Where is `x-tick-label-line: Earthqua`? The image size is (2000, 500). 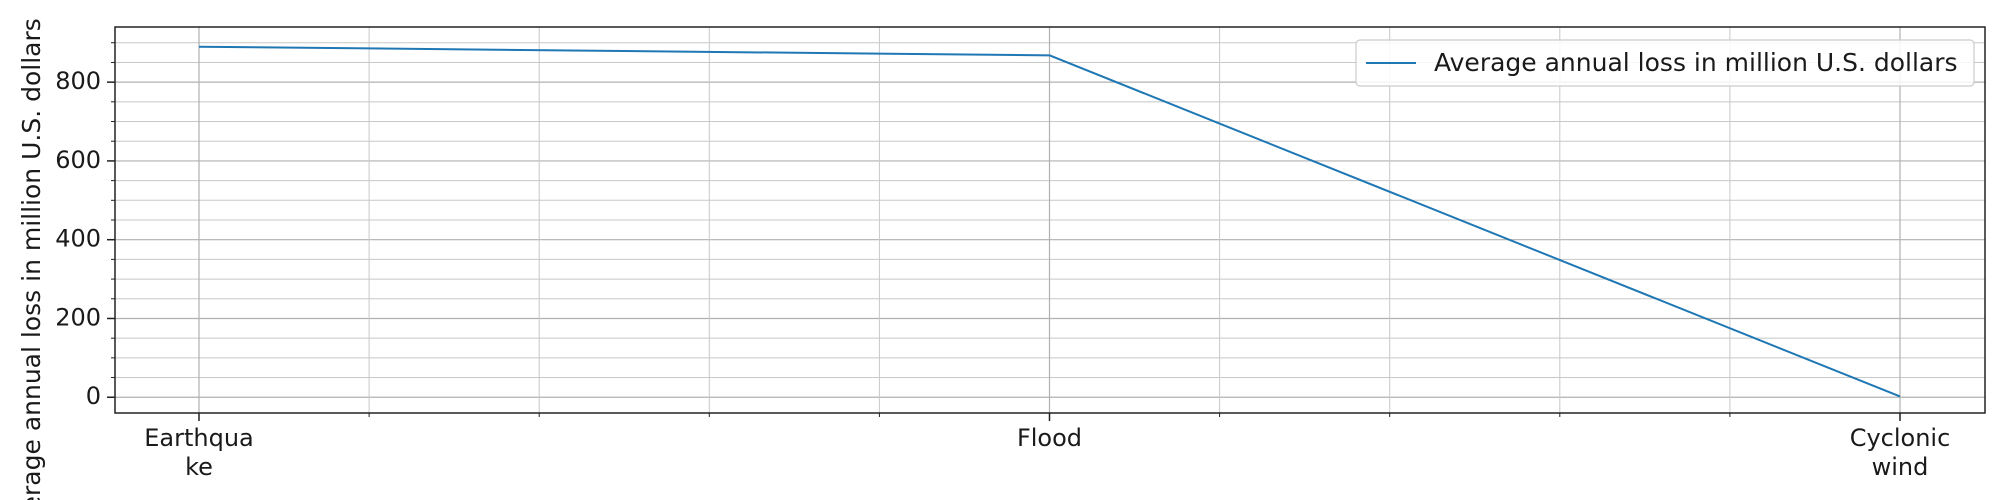 x-tick-label-line: Earthqua is located at coordinates (199, 438).